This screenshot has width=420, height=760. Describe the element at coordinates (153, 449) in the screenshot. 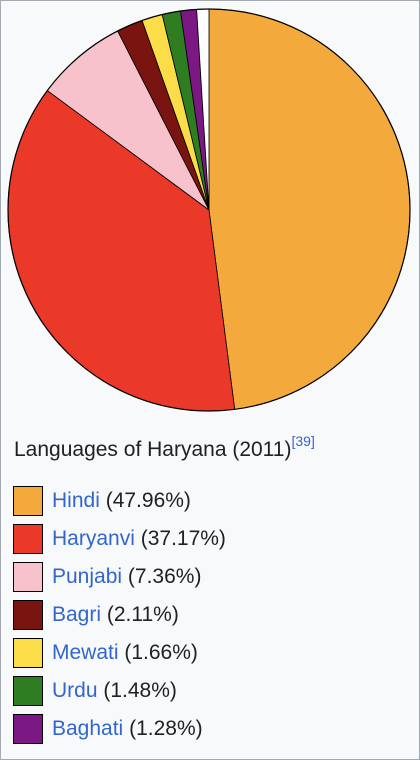

I see `chart-title: Languages of Haryana (2011)` at that location.